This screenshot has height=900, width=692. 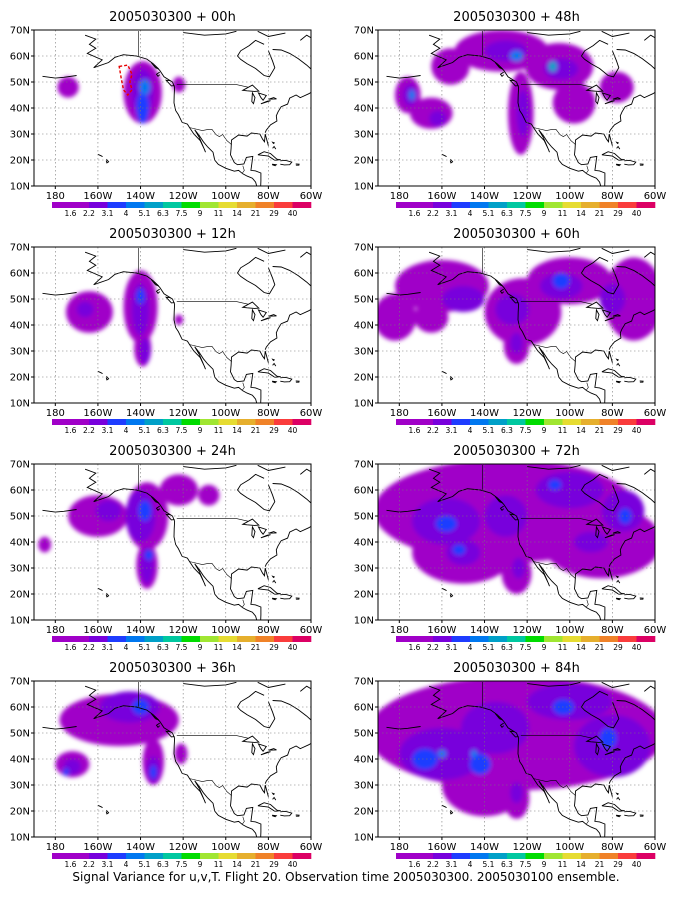 What do you see at coordinates (569, 847) in the screenshot?
I see `lon-tick-label: 100W` at bounding box center [569, 847].